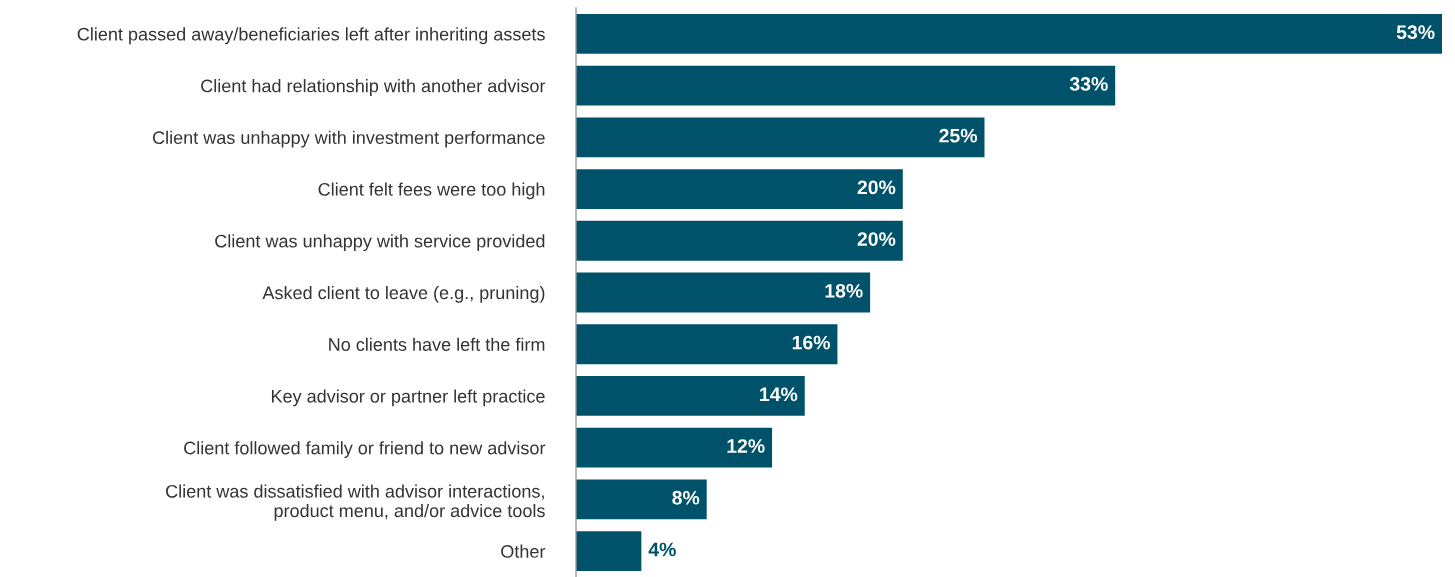  What do you see at coordinates (844, 290) in the screenshot?
I see `data-label: 18%` at bounding box center [844, 290].